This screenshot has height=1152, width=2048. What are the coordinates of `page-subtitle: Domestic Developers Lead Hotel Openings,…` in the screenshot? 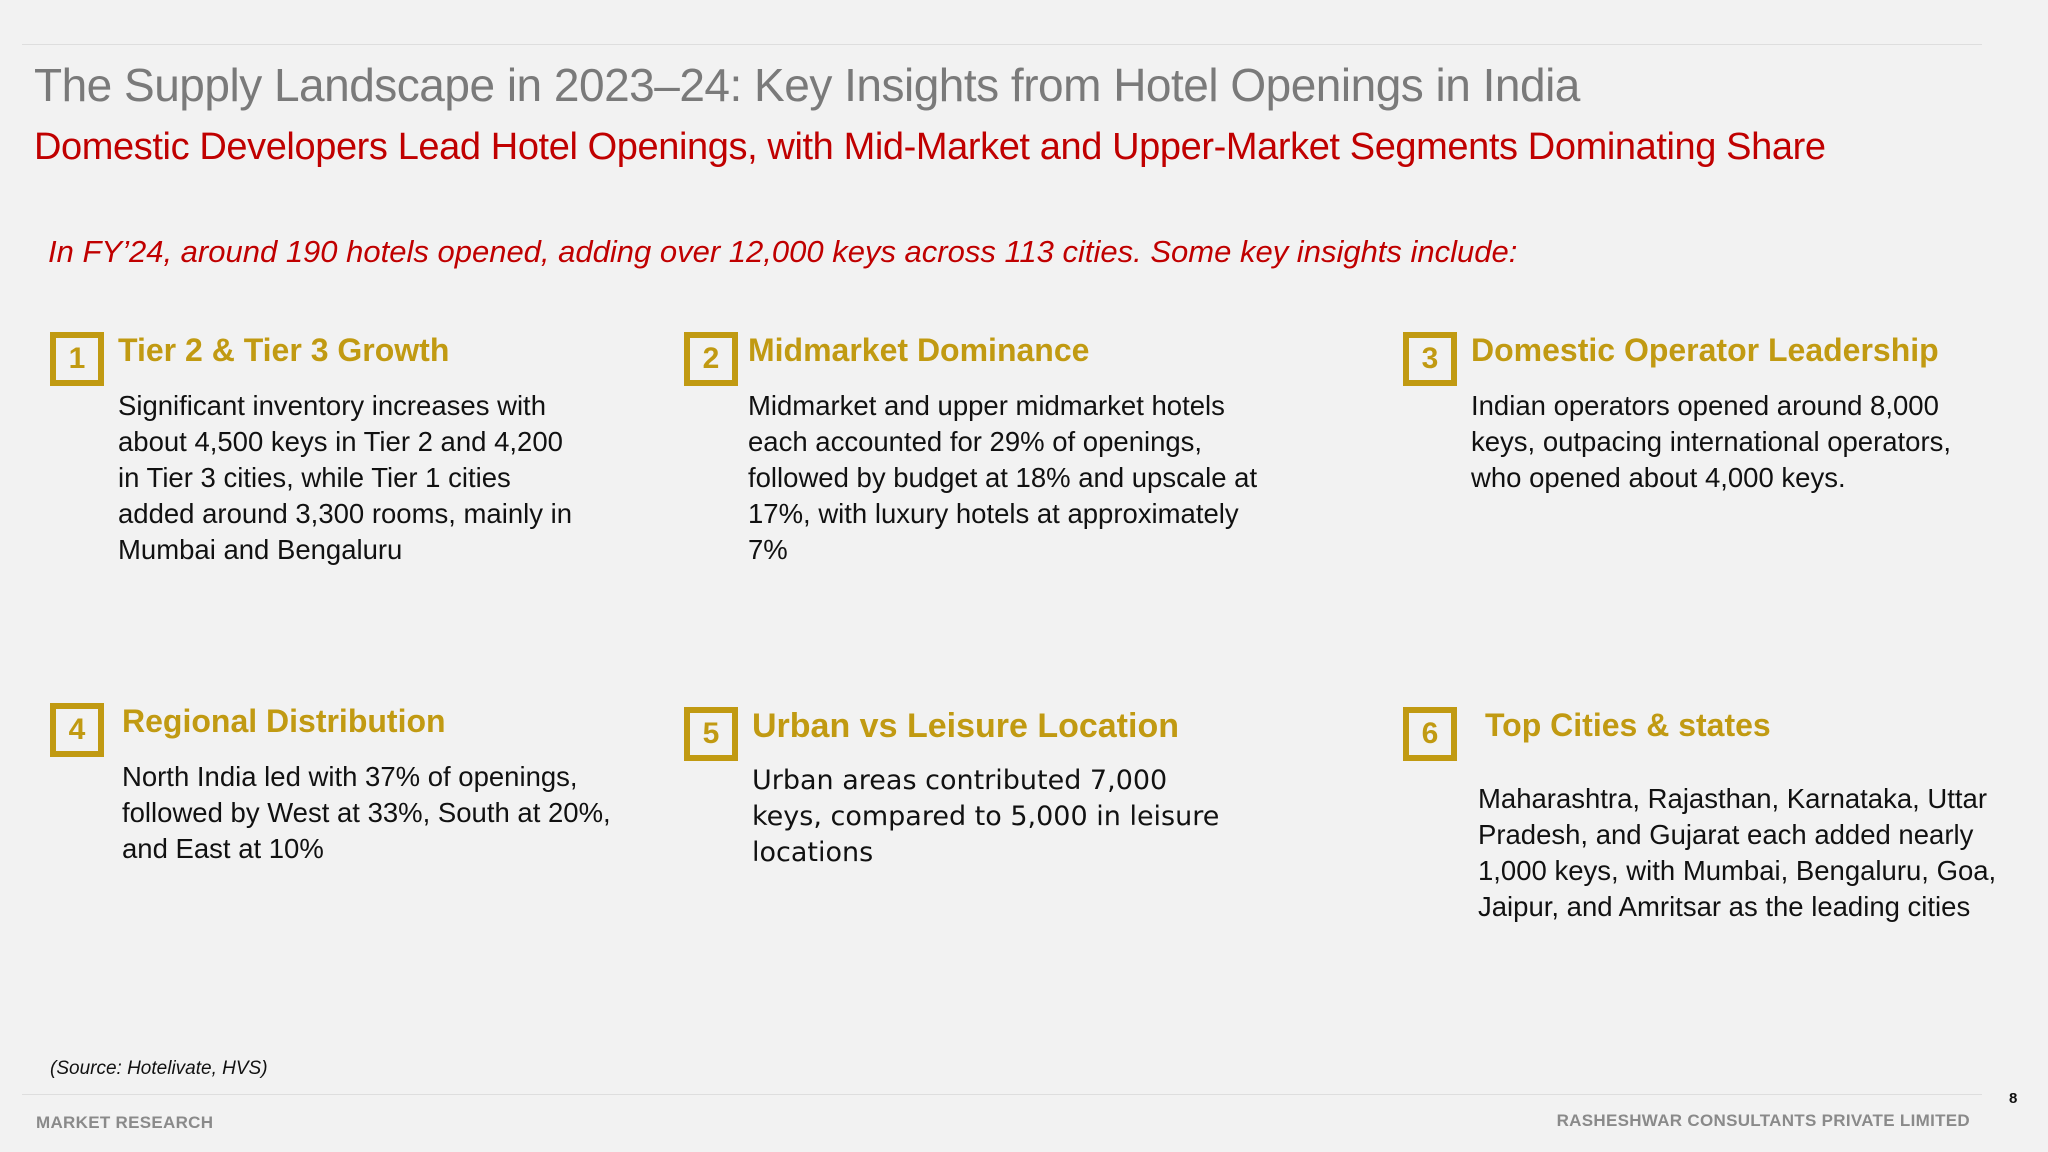 It's located at (930, 147).